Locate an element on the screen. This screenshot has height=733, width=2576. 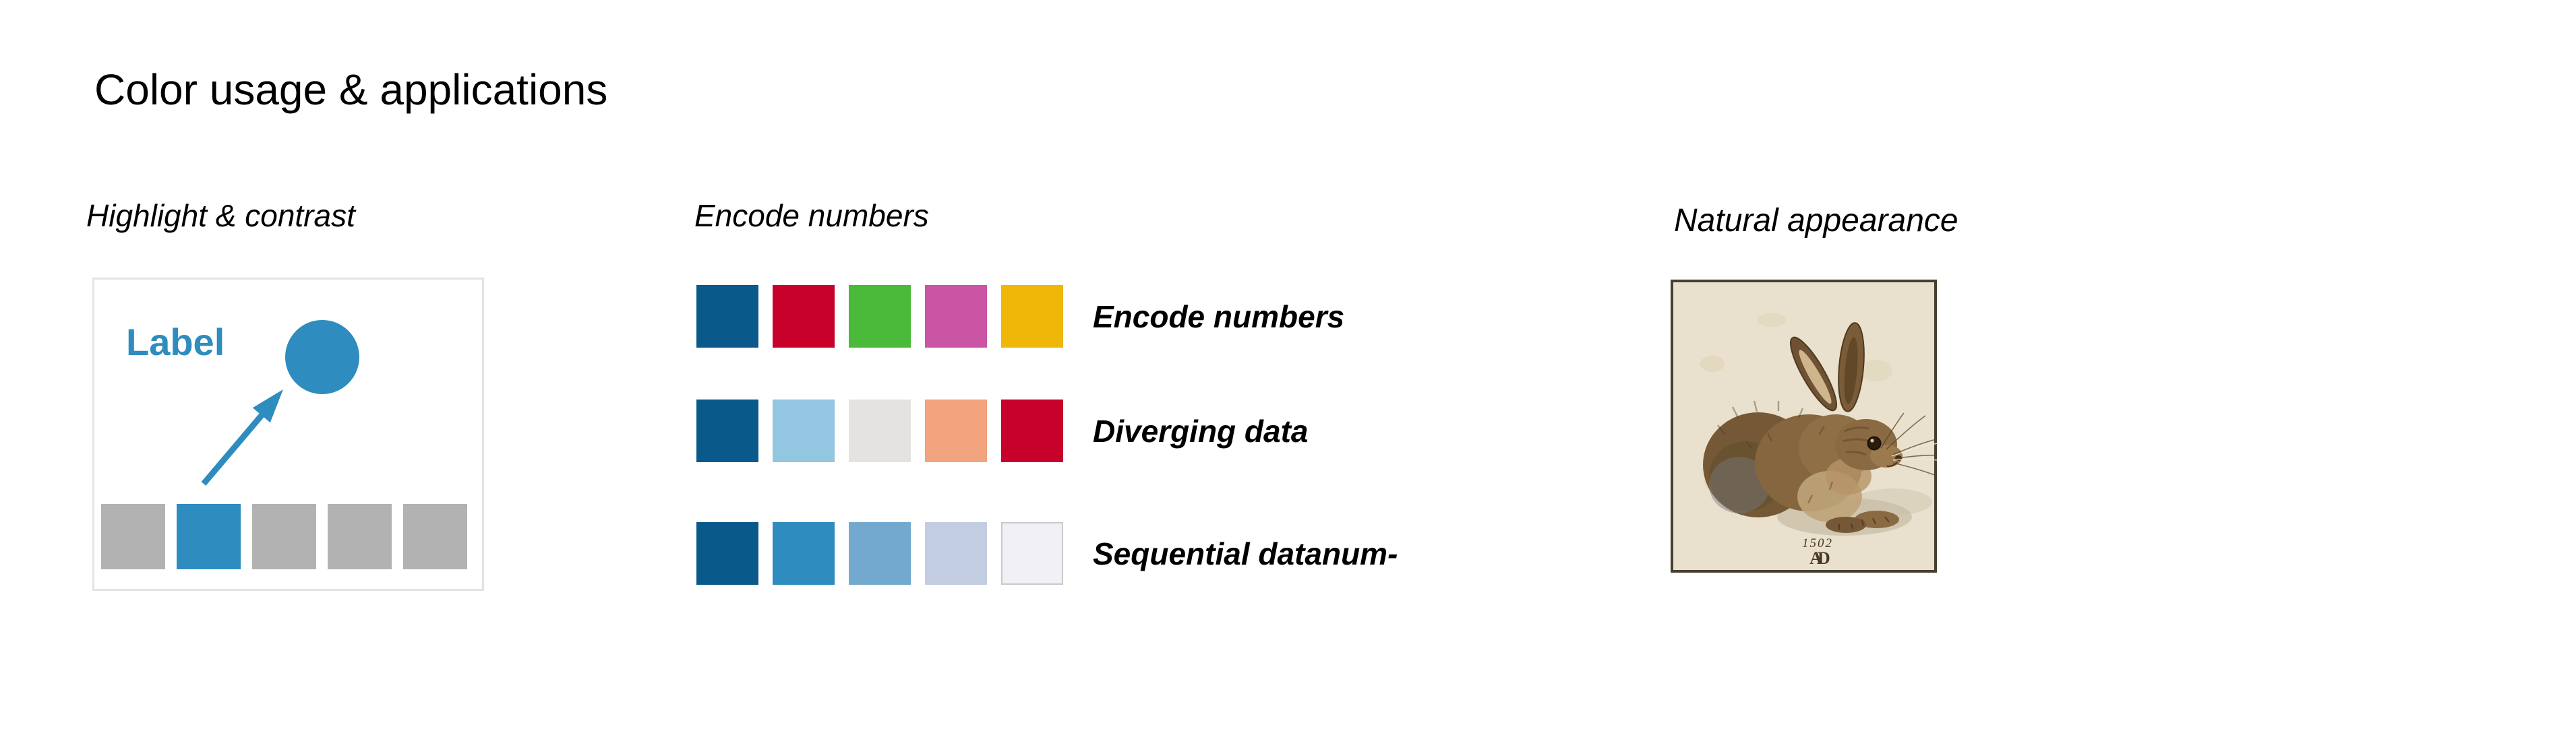
section-header-encode: Encode numbers is located at coordinates (811, 215).